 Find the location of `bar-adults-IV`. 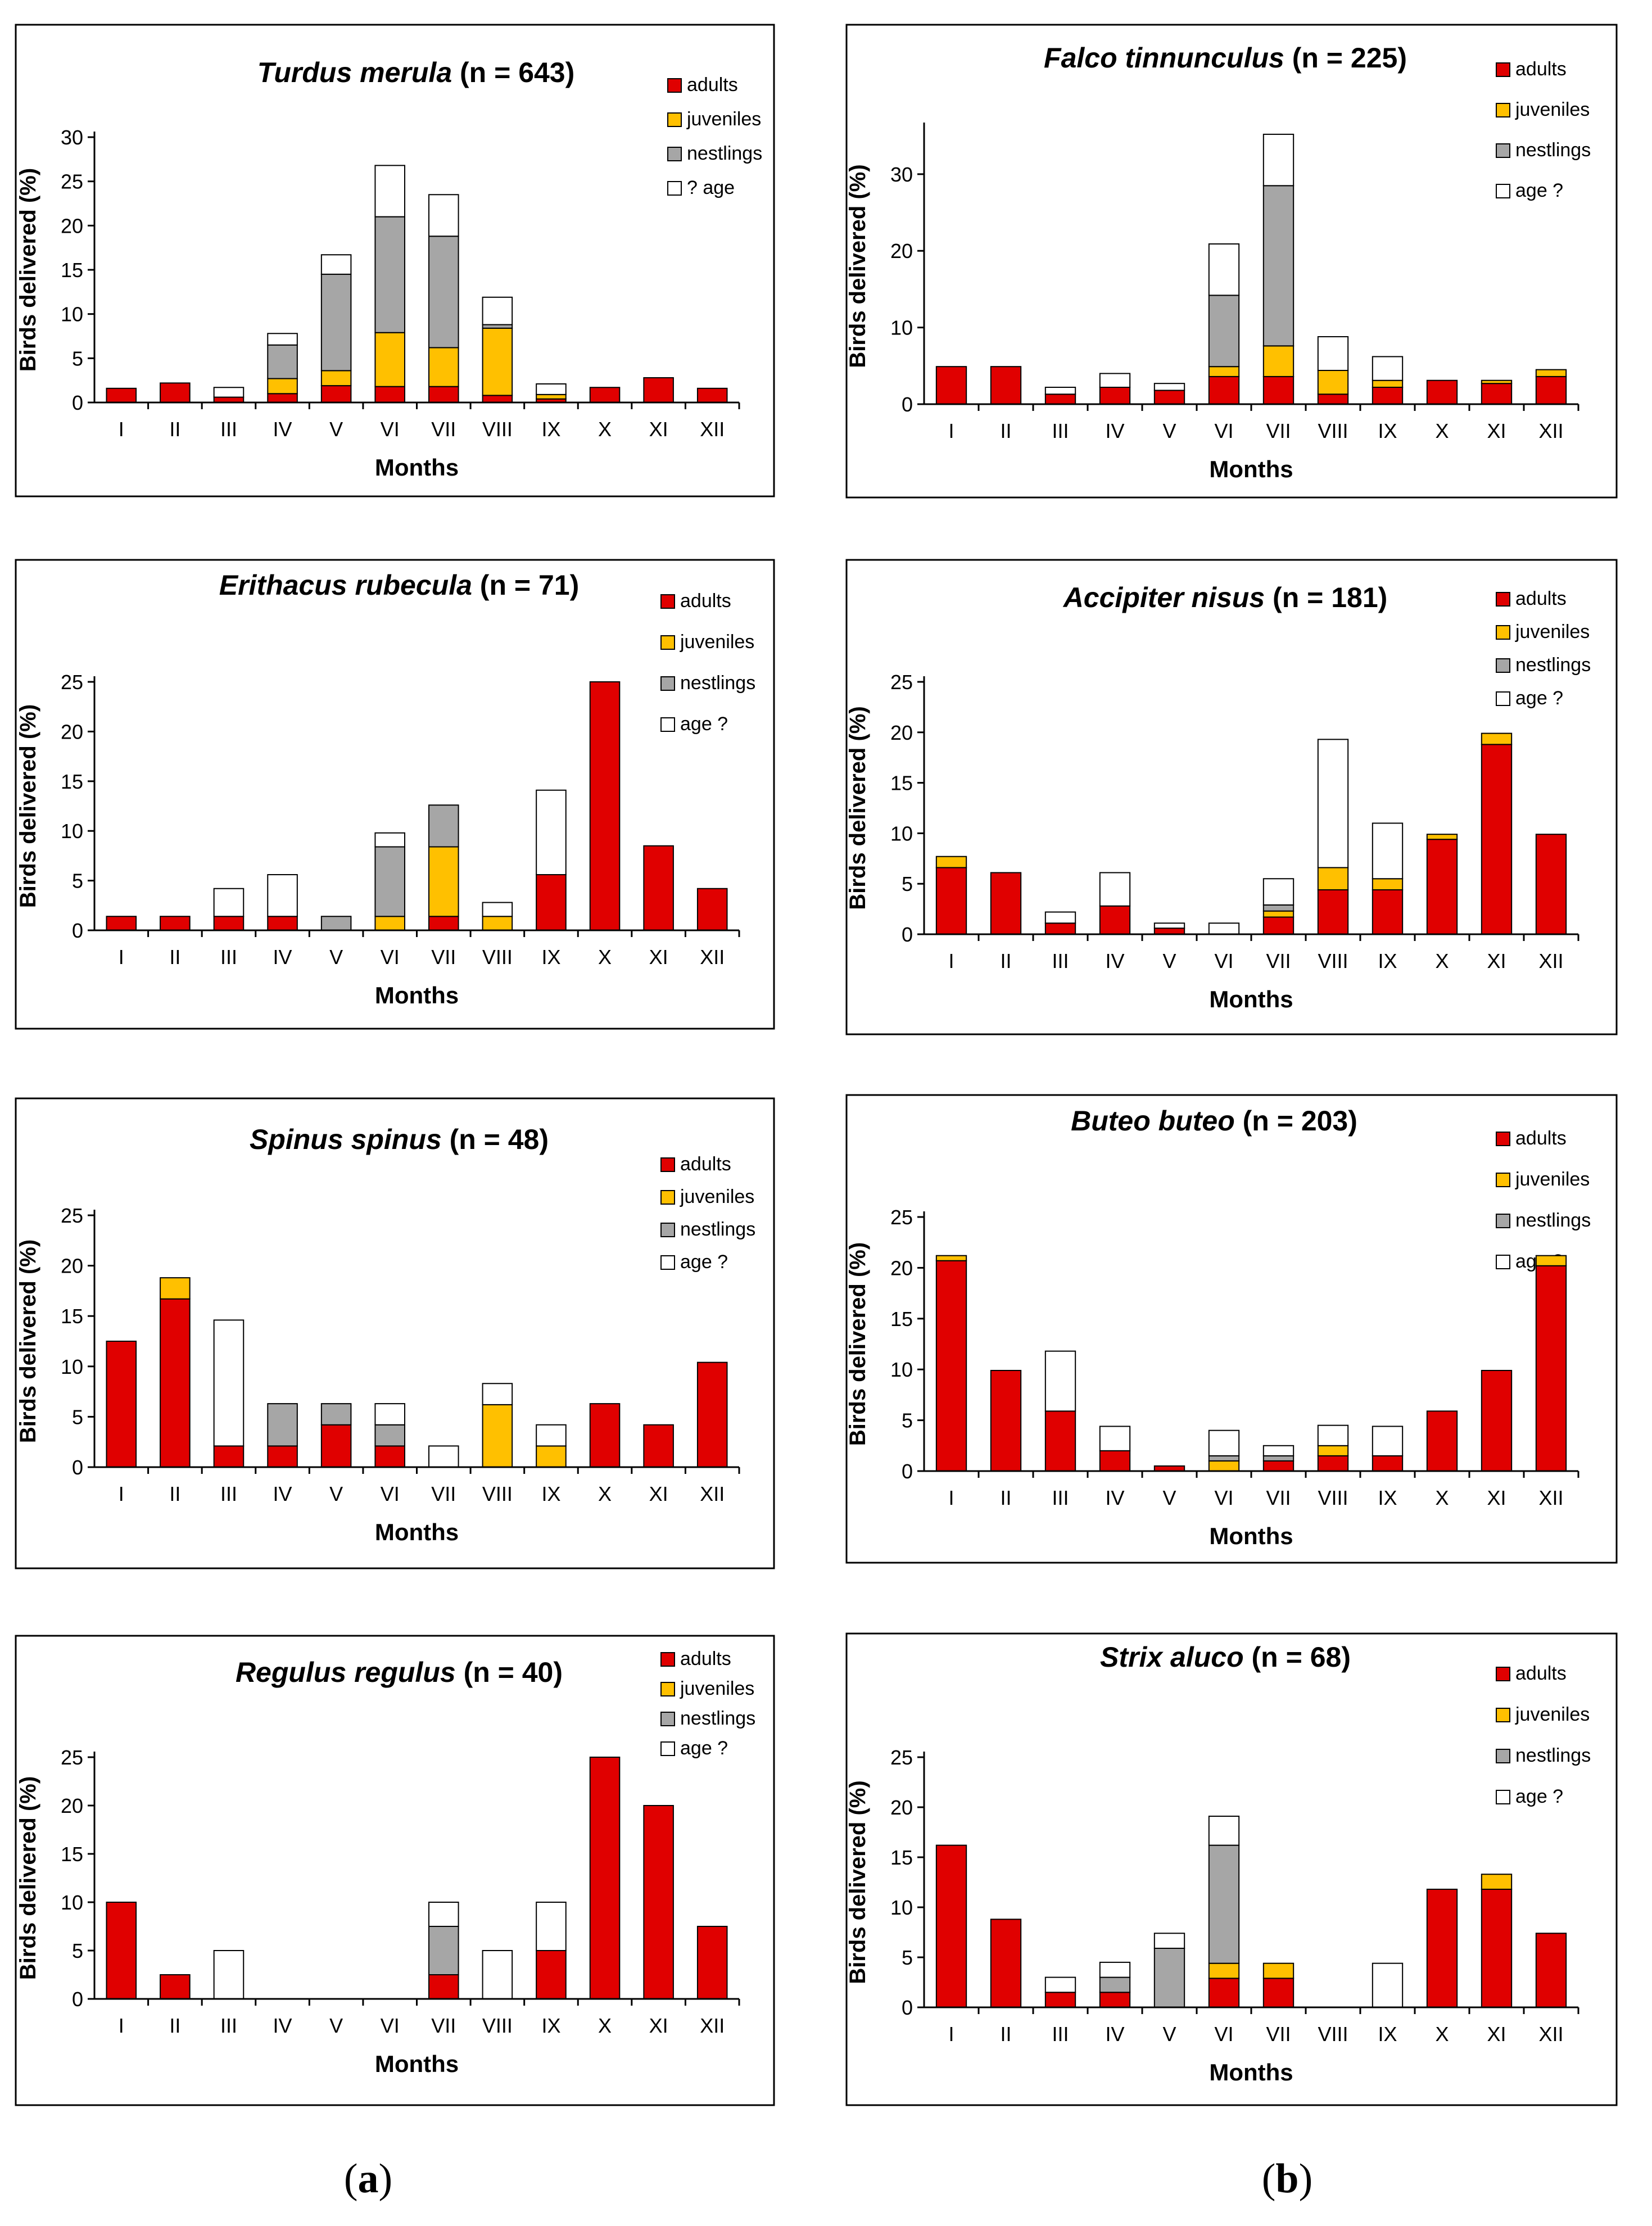

bar-adults-IV is located at coordinates (282, 1456).